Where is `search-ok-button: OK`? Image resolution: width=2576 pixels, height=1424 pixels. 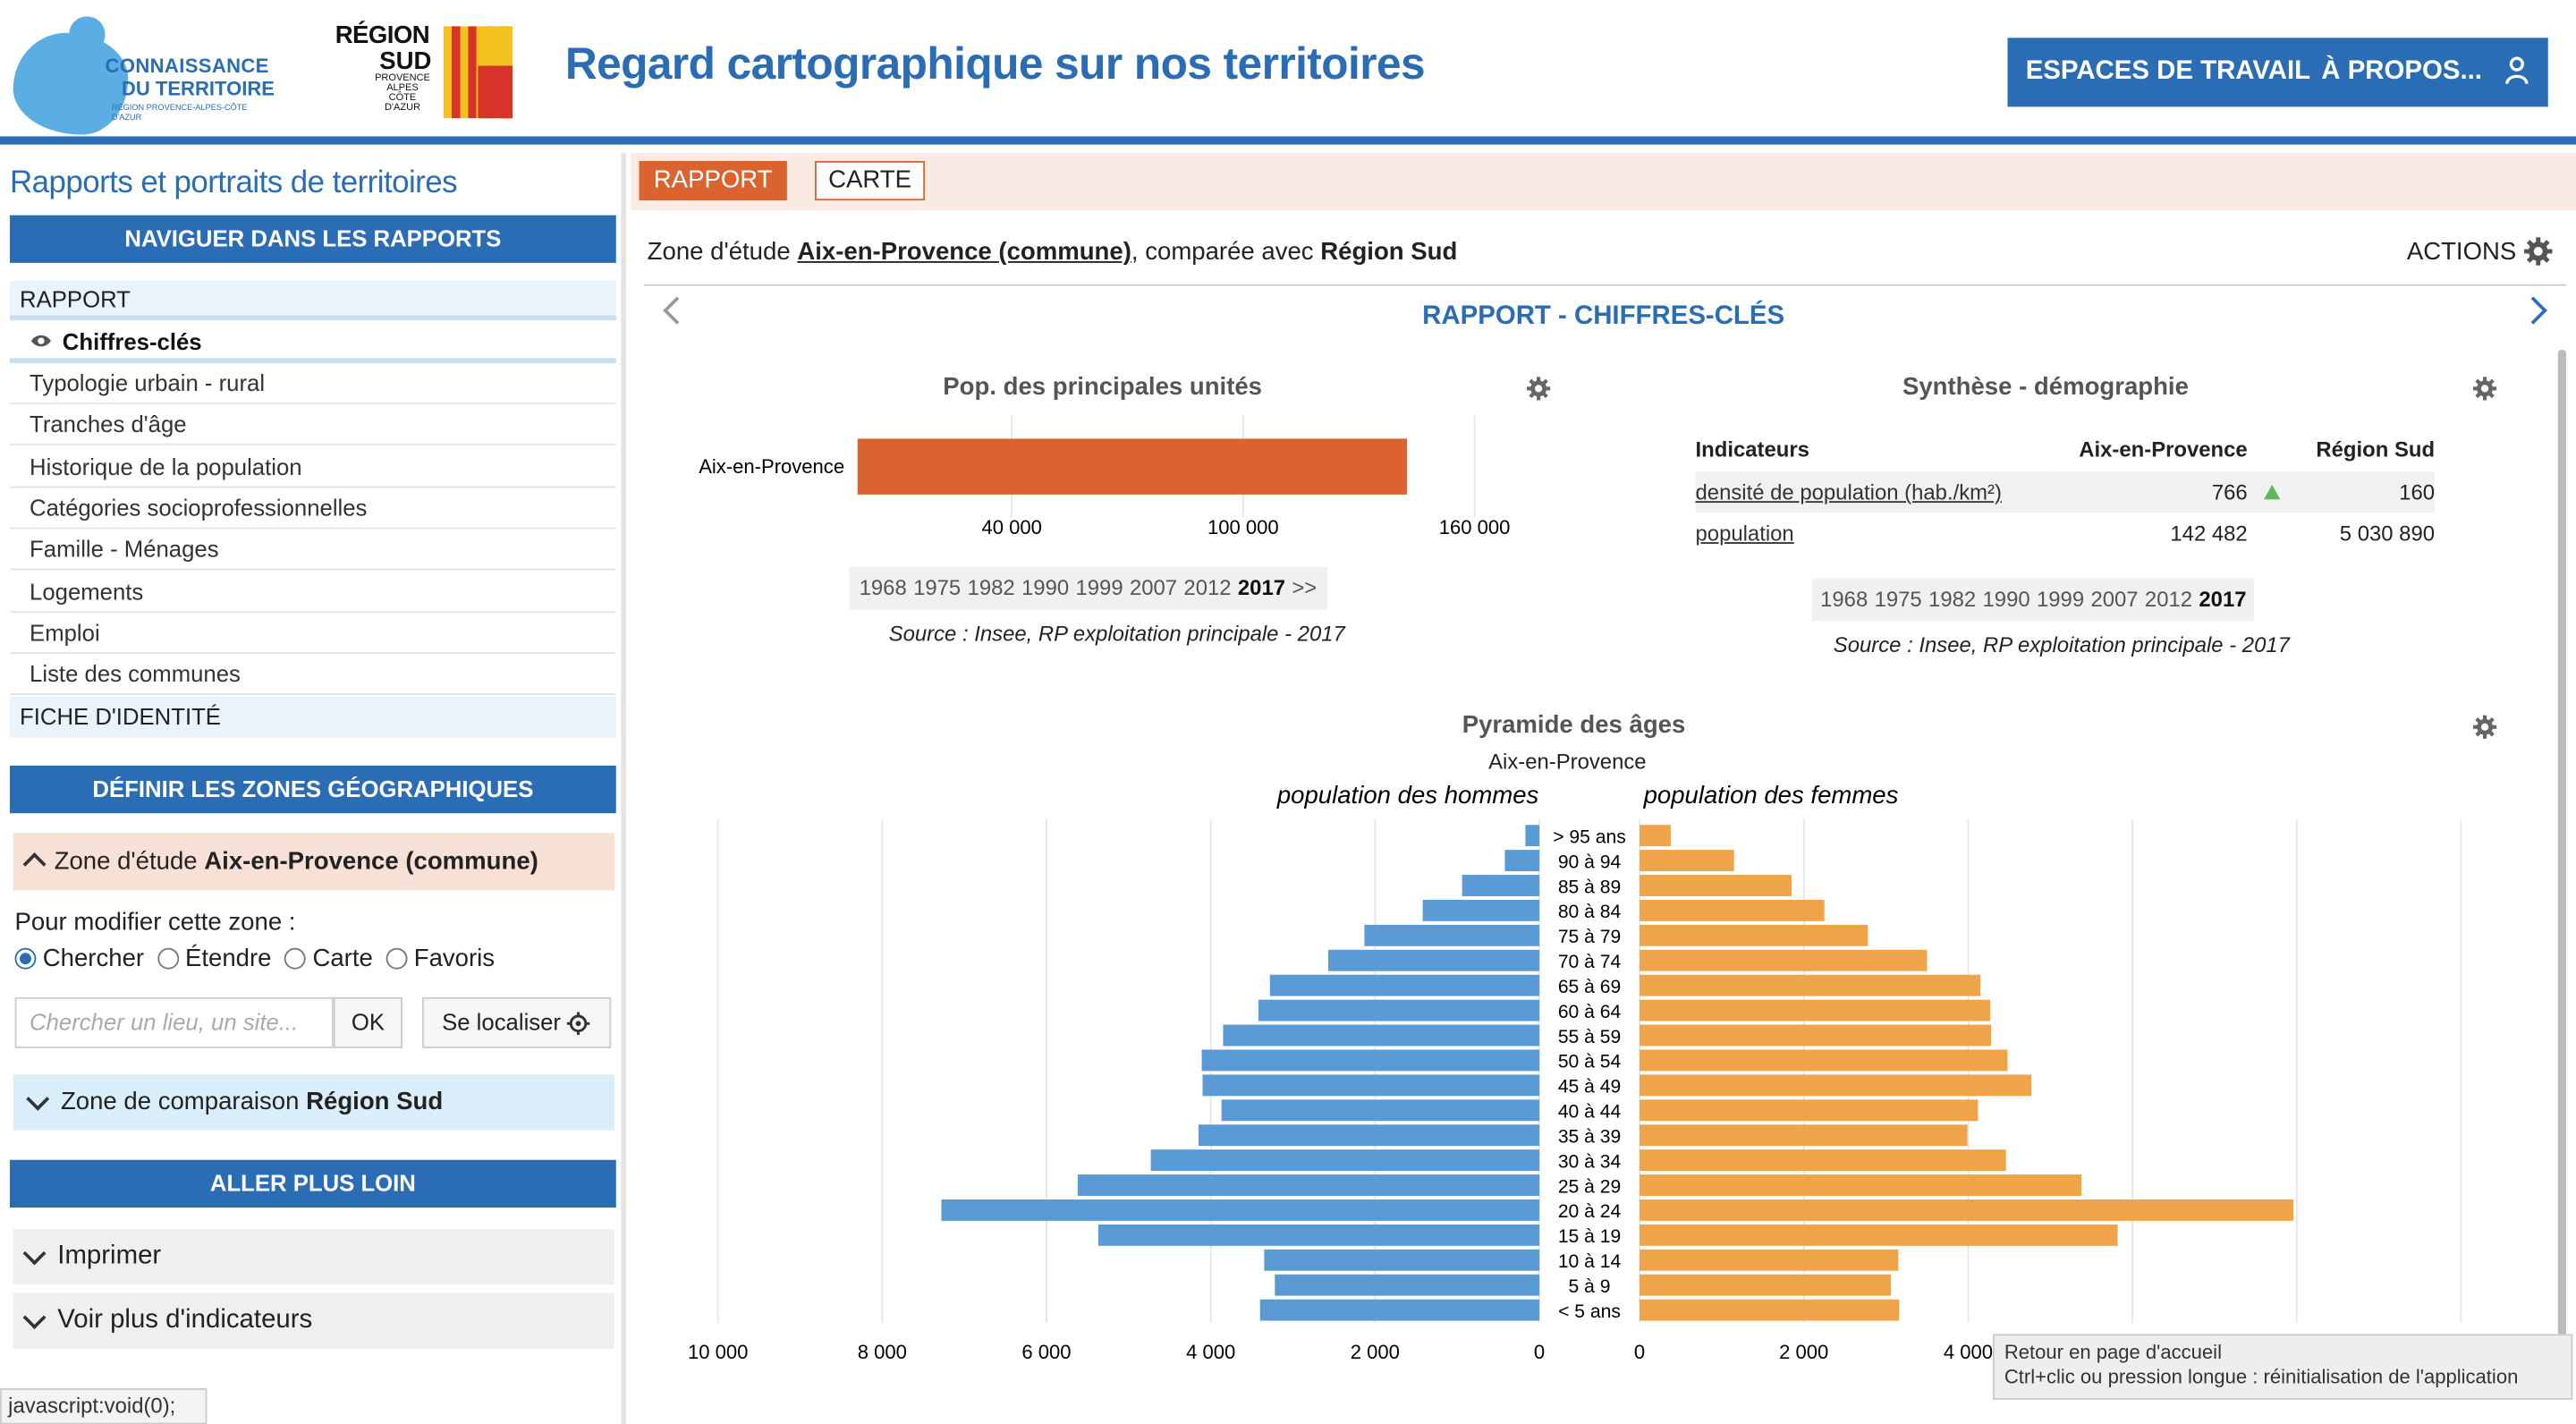 search-ok-button: OK is located at coordinates (368, 1022).